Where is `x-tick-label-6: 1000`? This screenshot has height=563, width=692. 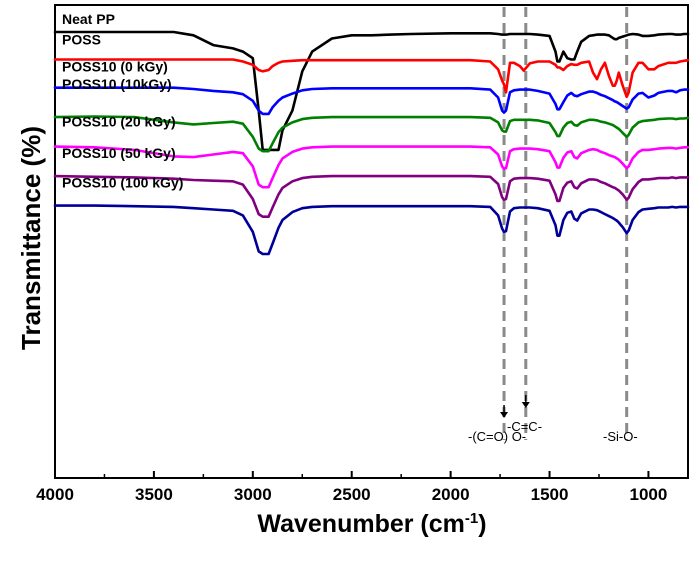
x-tick-label-6: 1000 is located at coordinates (649, 494).